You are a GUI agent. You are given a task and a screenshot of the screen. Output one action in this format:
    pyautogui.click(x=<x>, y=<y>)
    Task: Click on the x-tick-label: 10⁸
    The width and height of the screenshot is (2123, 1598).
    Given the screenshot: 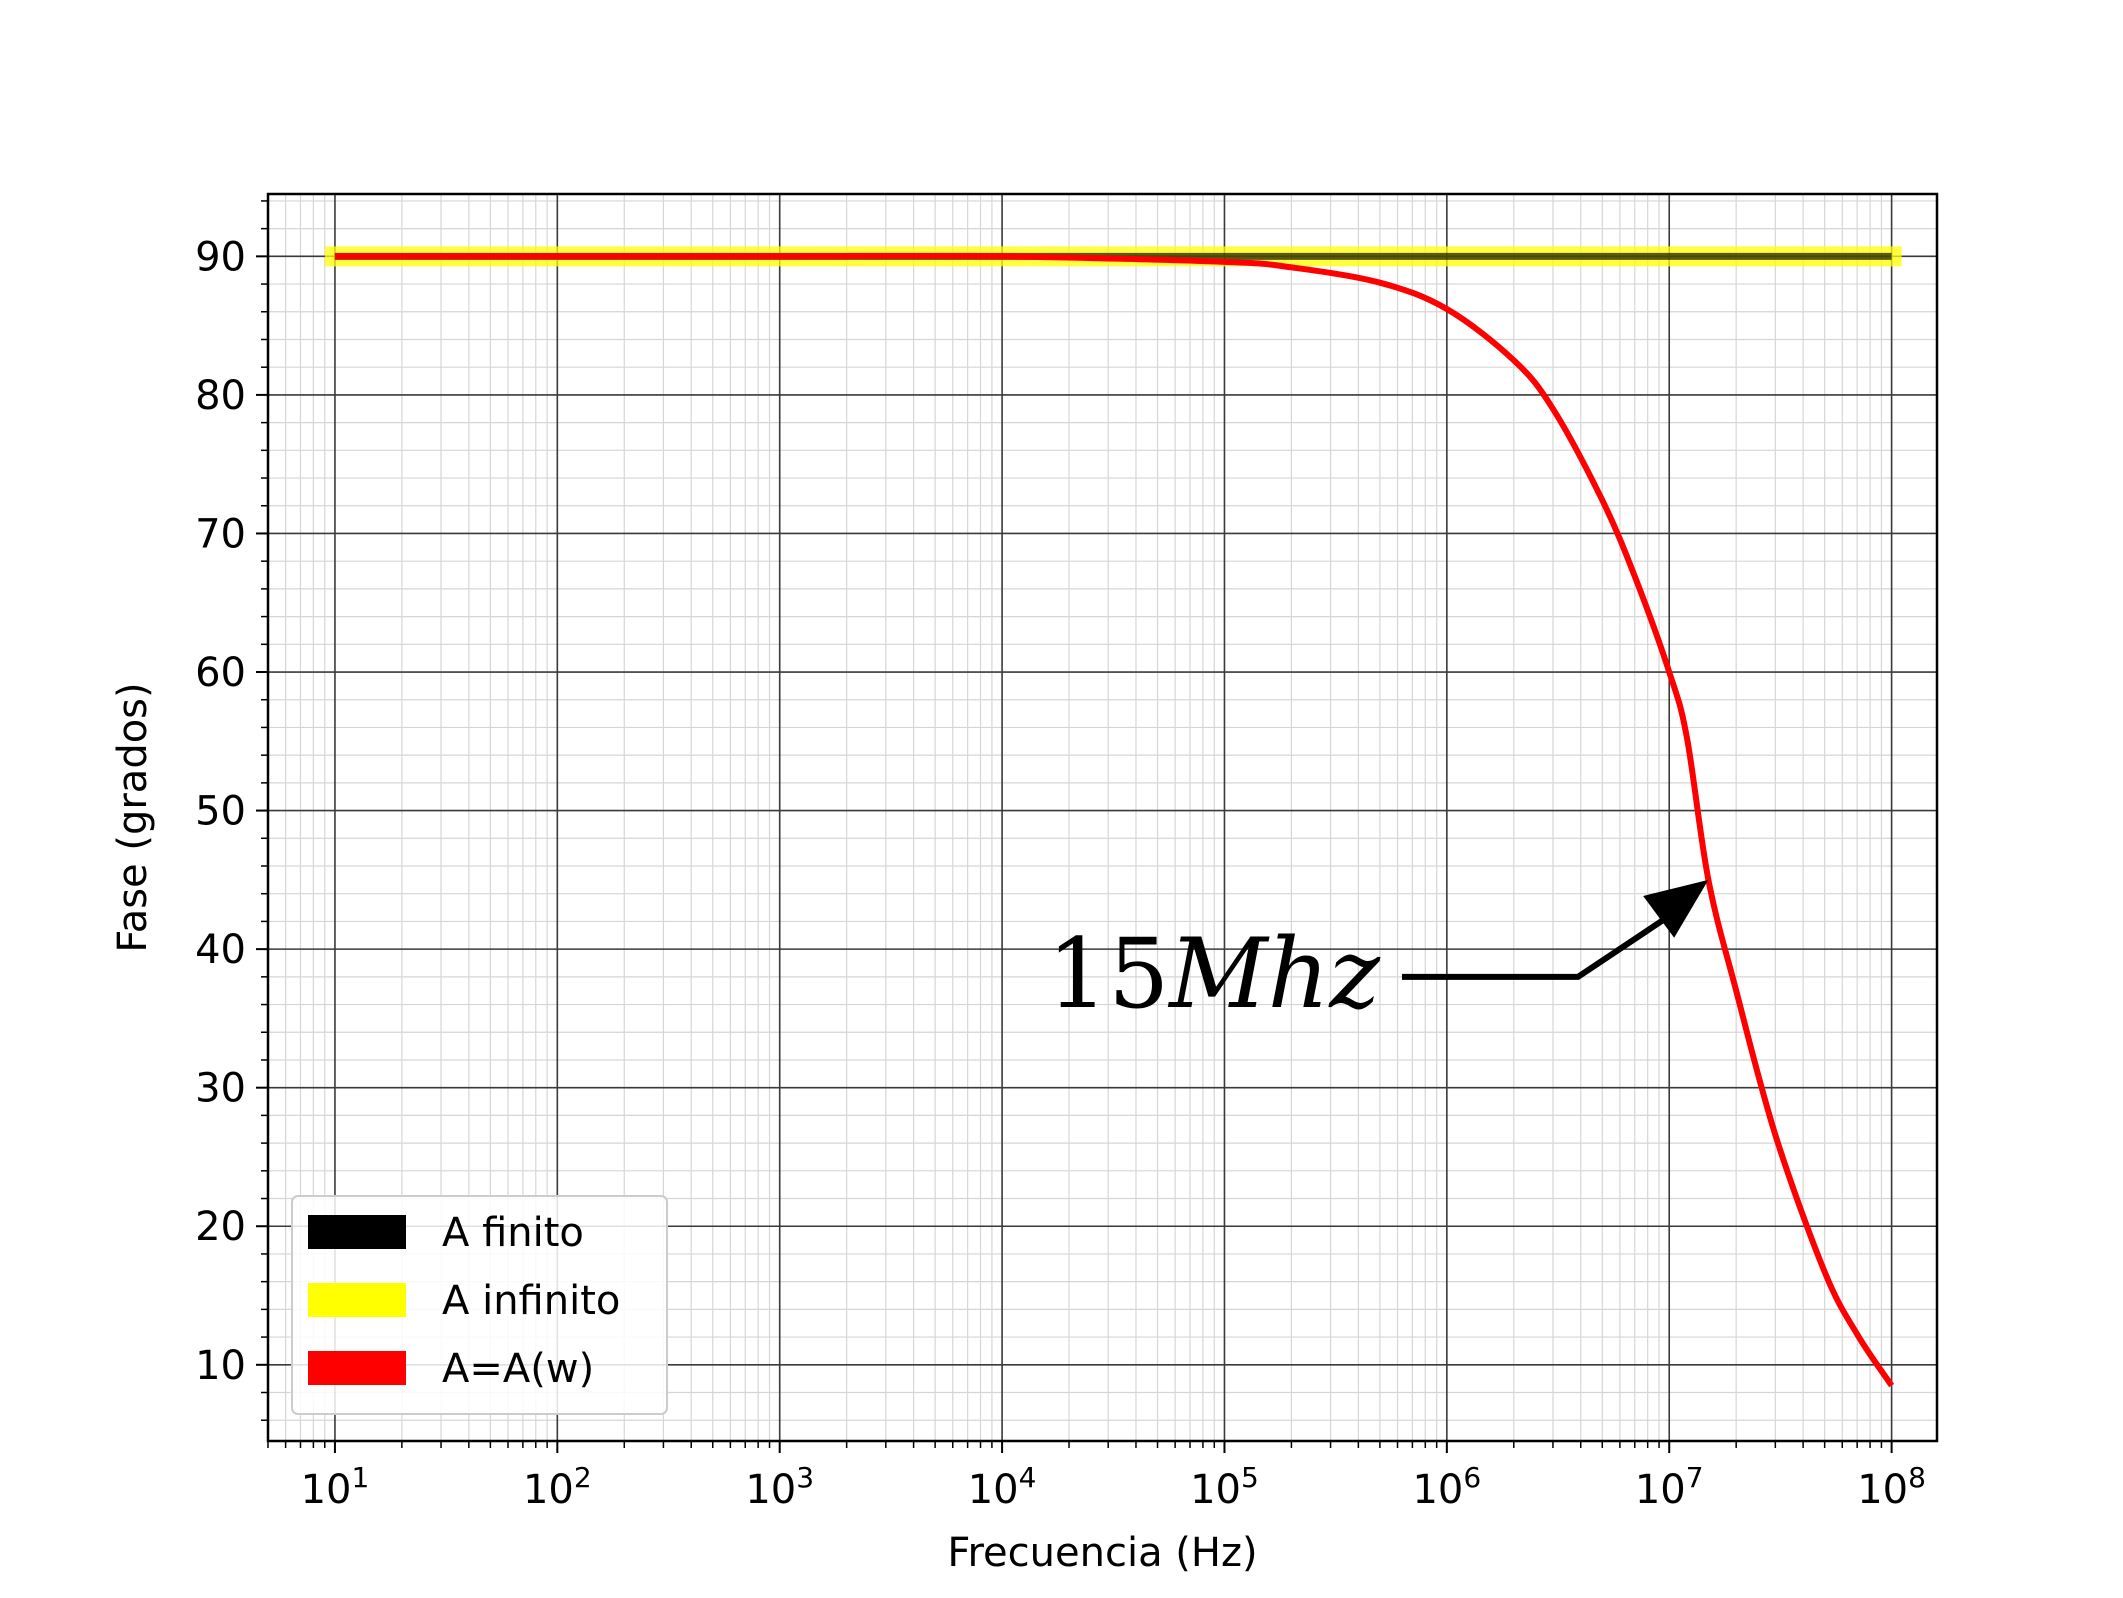 What is the action you would take?
    pyautogui.click(x=1891, y=1487)
    